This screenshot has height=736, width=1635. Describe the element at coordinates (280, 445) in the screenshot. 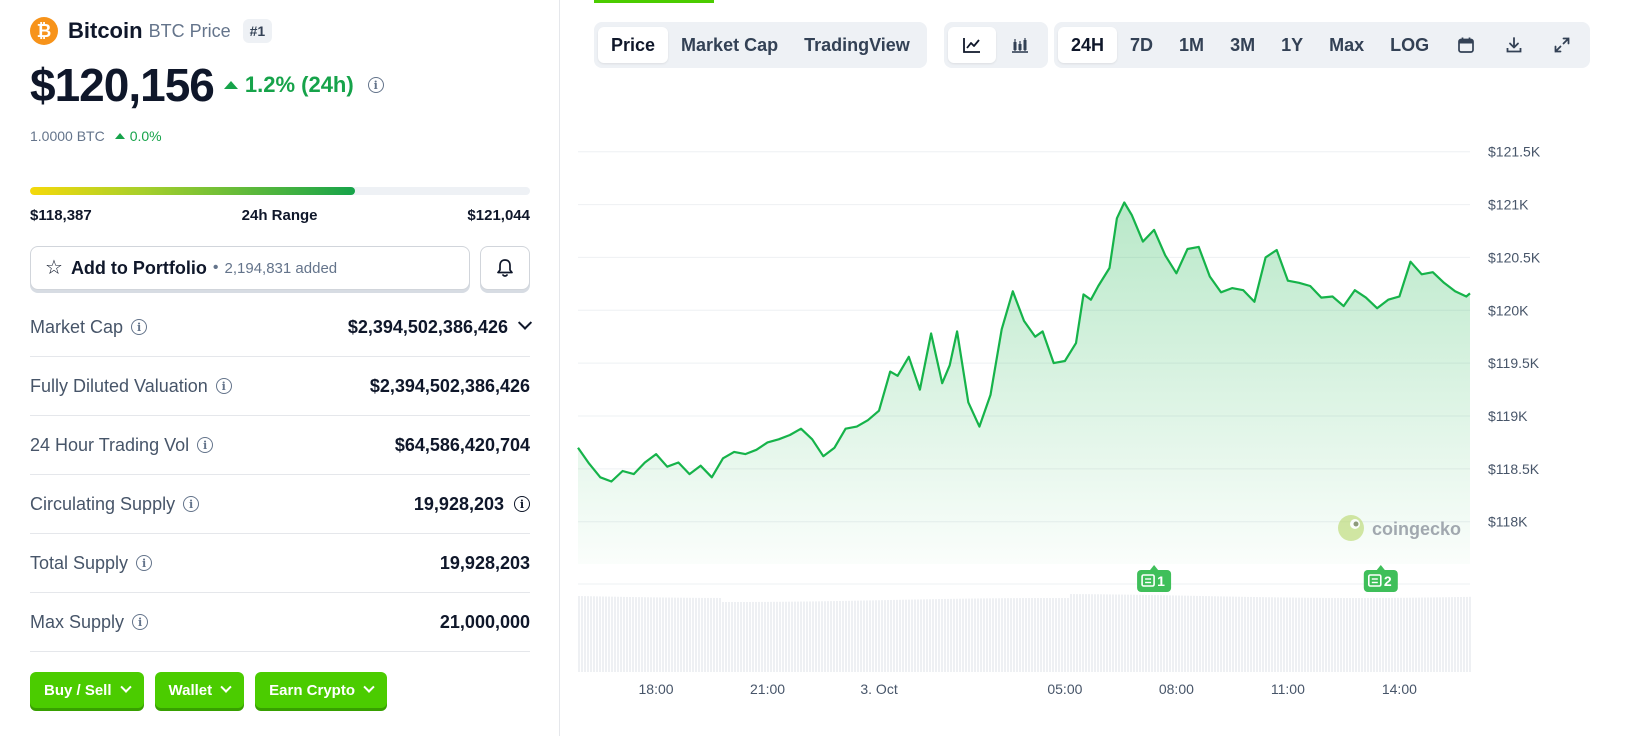

I see `stat-row-volume: 24 Hour Trading Vol i $64,586,420,704` at that location.